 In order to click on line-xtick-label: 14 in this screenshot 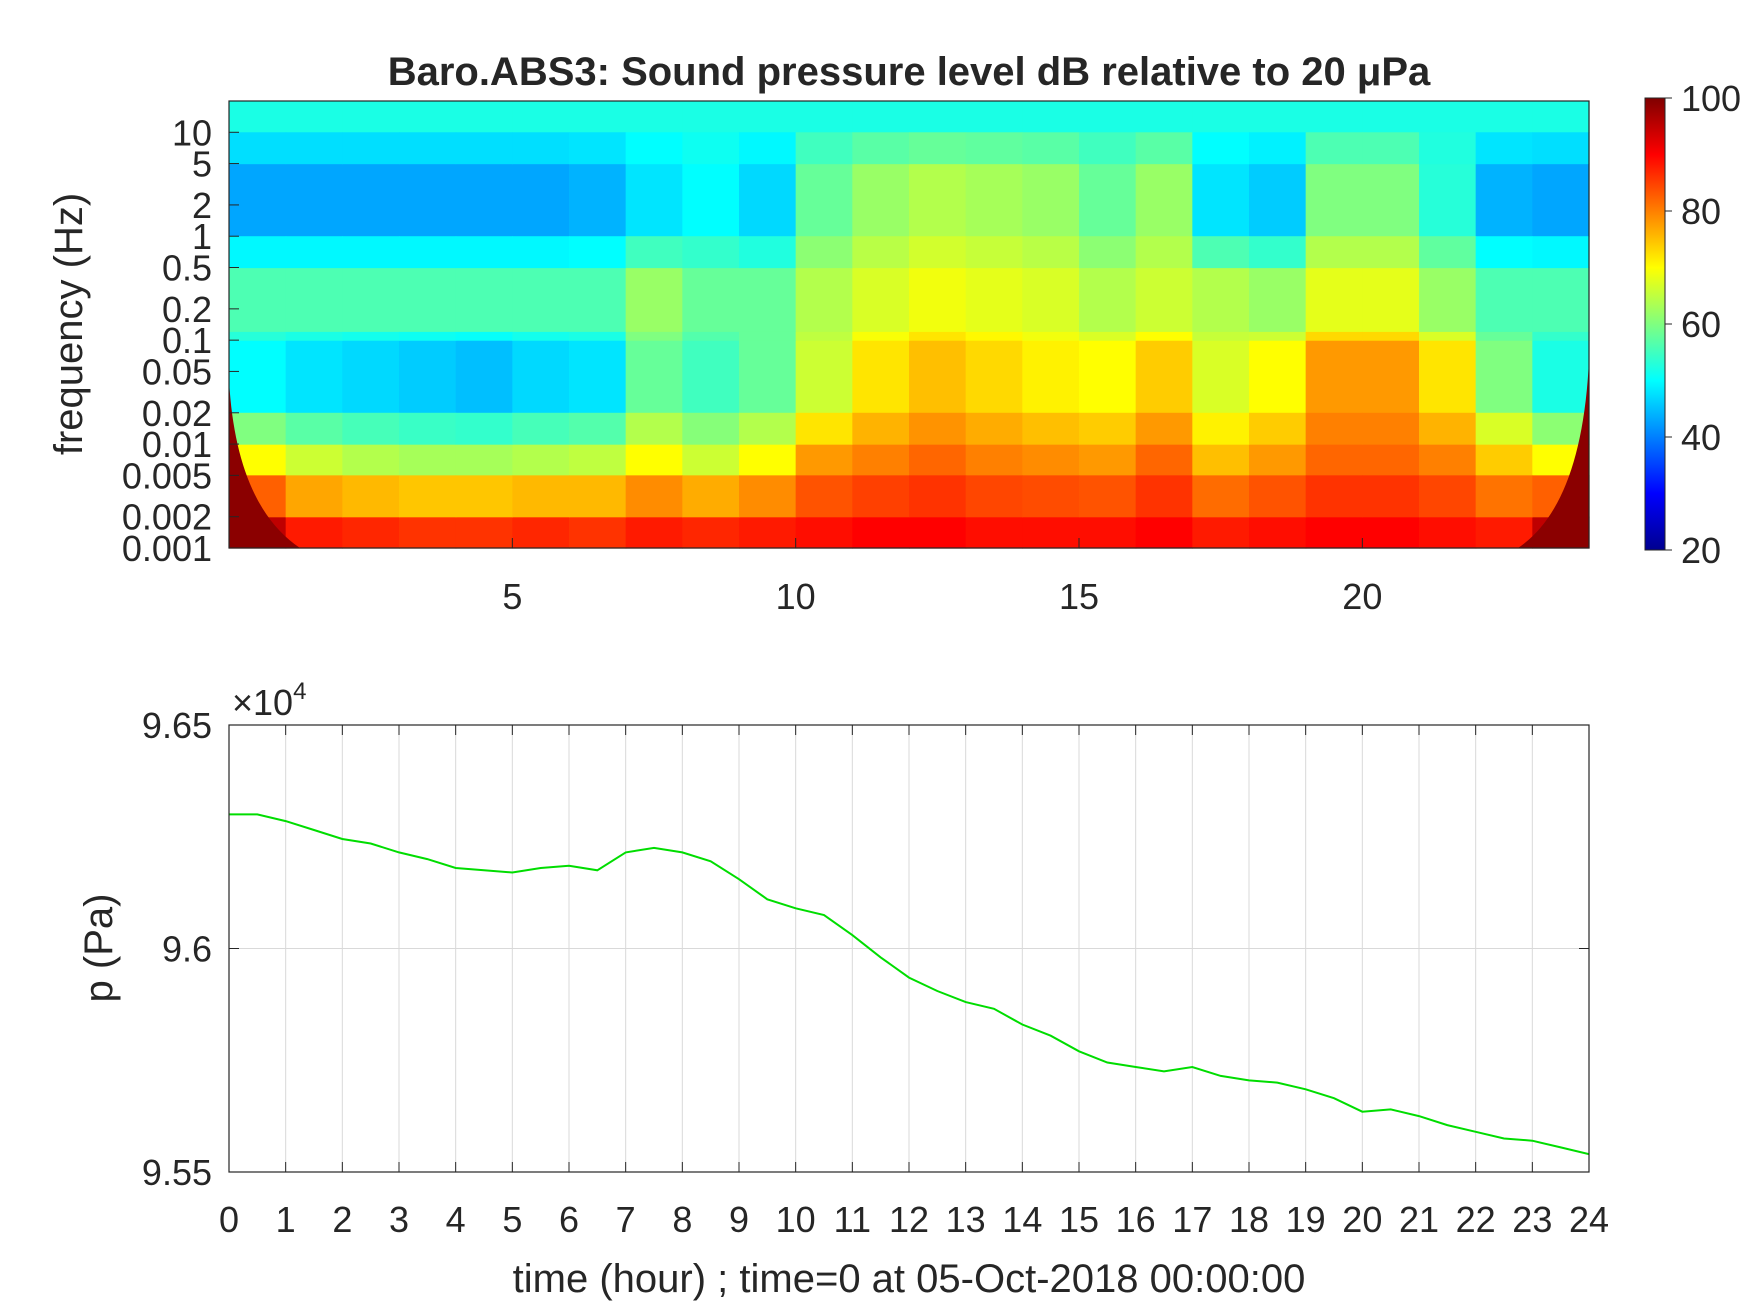, I will do `click(1022, 1219)`.